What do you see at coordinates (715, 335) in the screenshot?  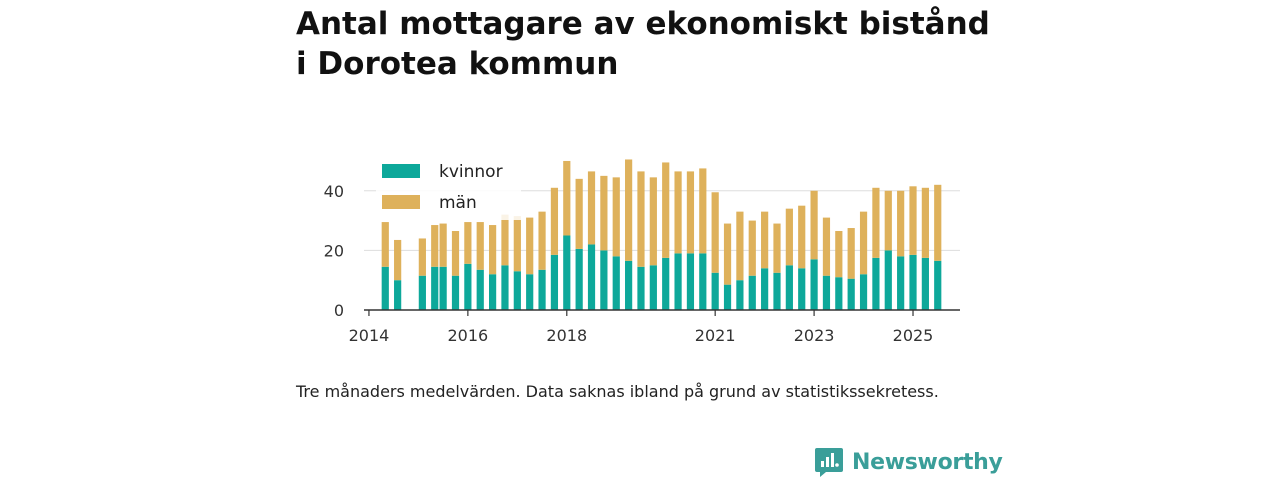 I see `x-tick-label: 2021` at bounding box center [715, 335].